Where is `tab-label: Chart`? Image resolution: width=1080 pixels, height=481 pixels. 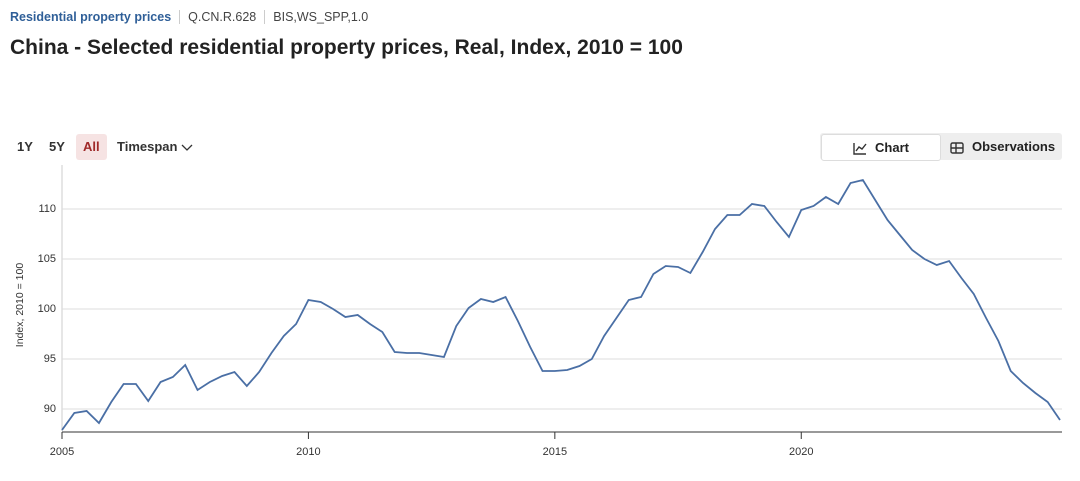
tab-label: Chart is located at coordinates (892, 147).